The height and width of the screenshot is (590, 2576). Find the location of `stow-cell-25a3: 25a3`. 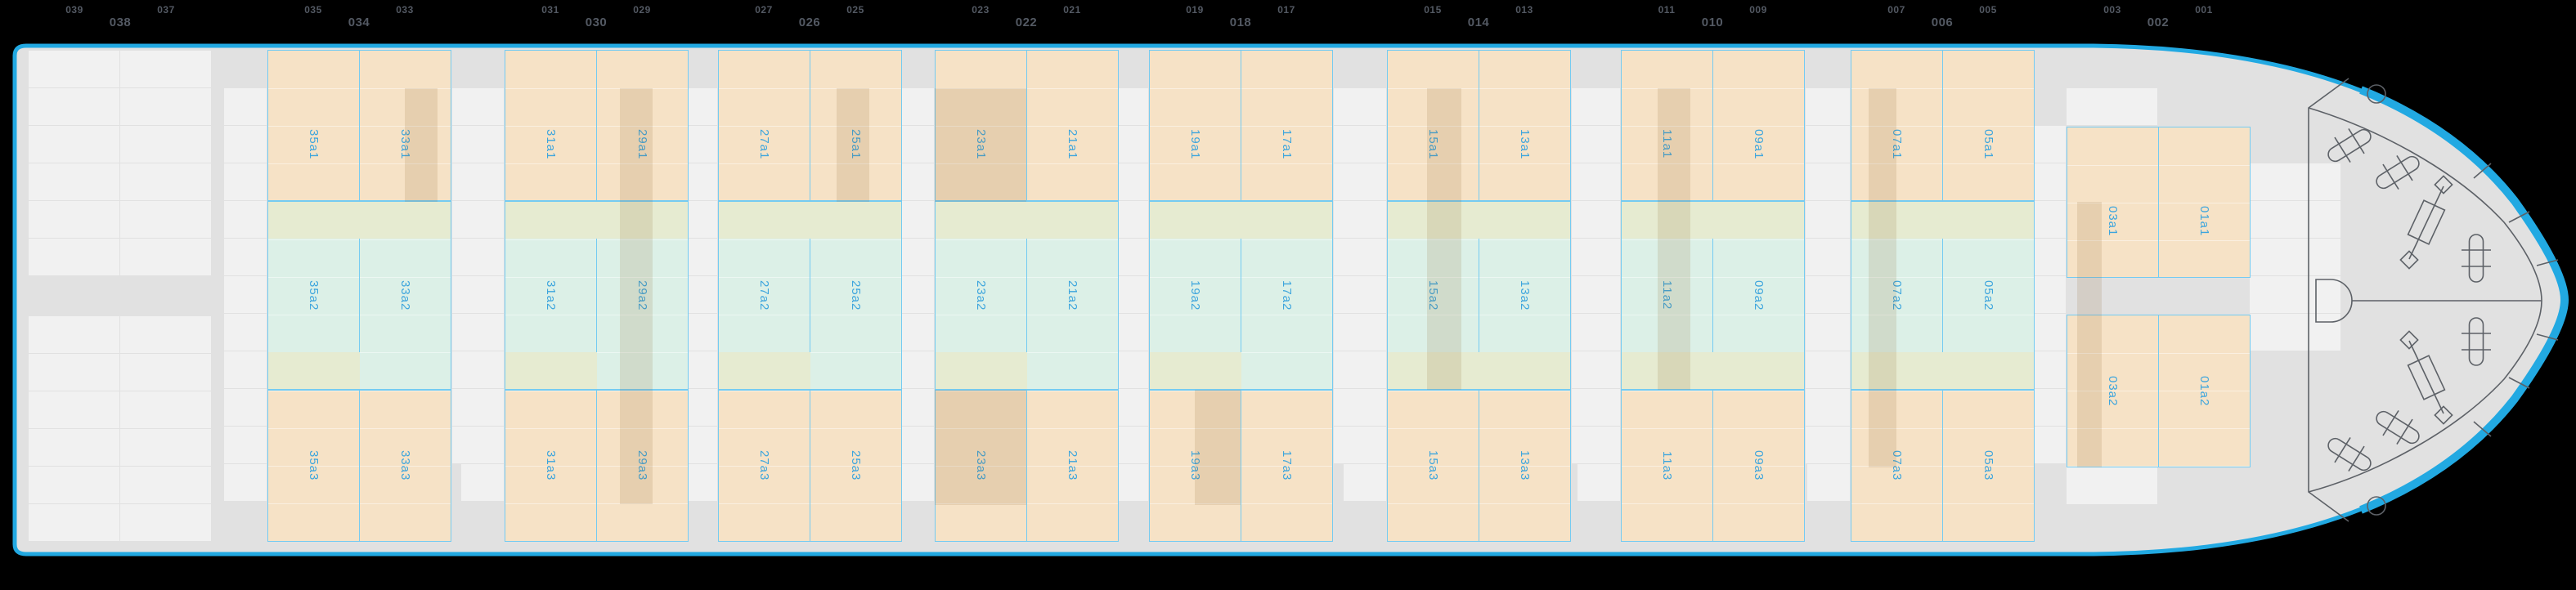

stow-cell-25a3: 25a3 is located at coordinates (855, 466).